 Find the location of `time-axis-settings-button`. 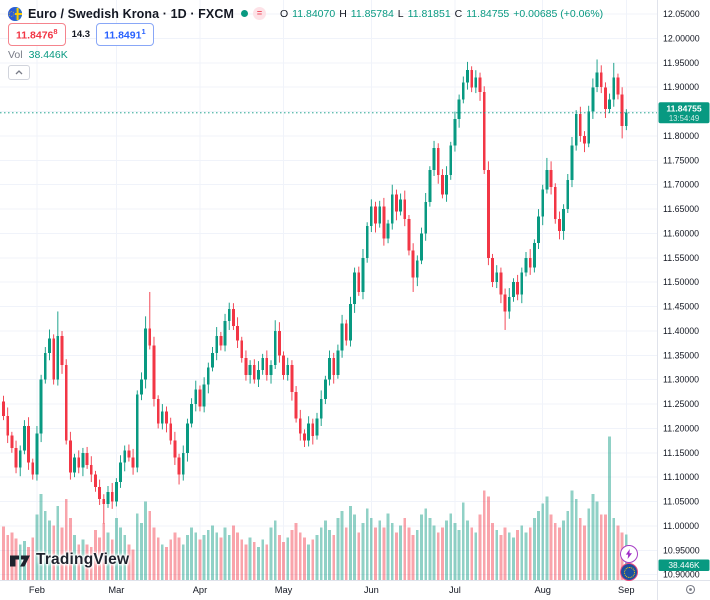

time-axis-settings-button is located at coordinates (690, 589).